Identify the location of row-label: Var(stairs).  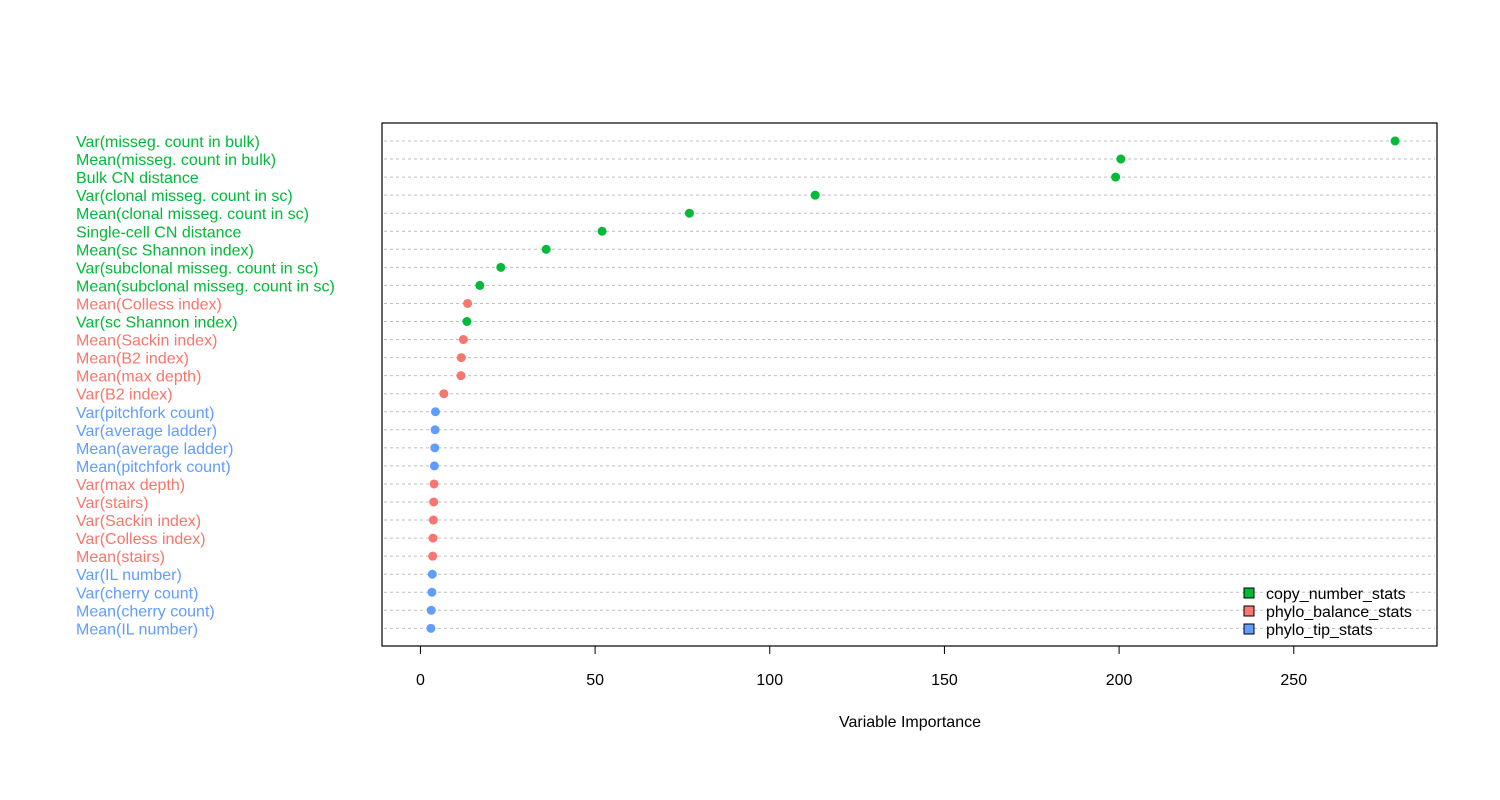
(112, 503).